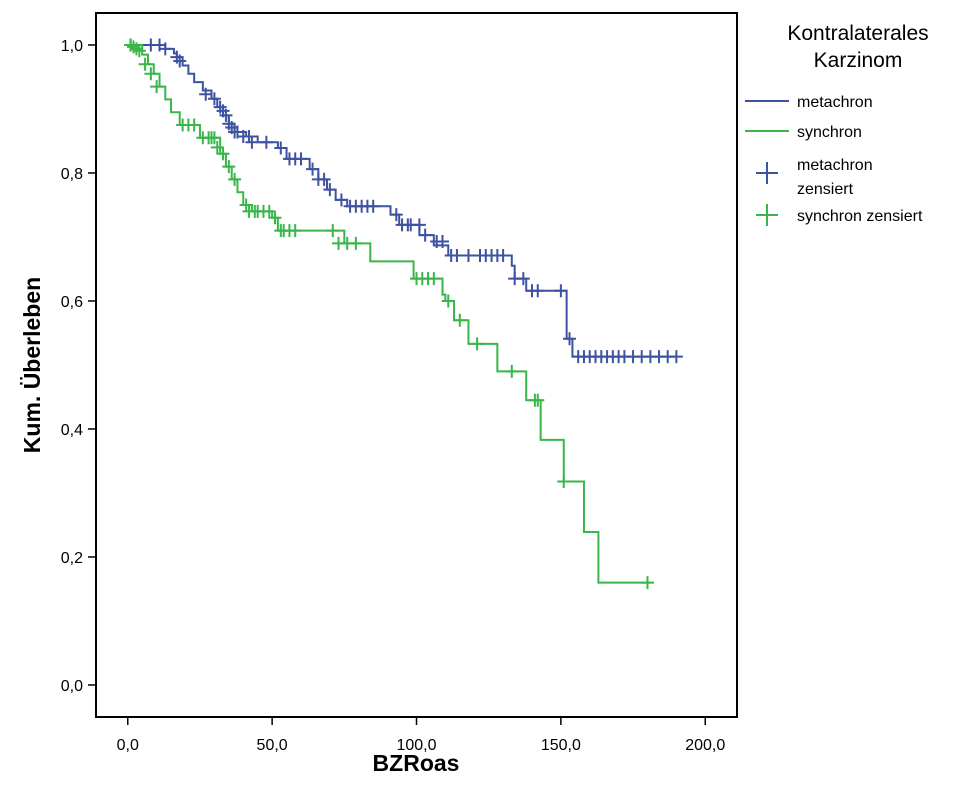  I want to click on legend-entry-censor-synchron: synchron zensiert, so click(839, 215).